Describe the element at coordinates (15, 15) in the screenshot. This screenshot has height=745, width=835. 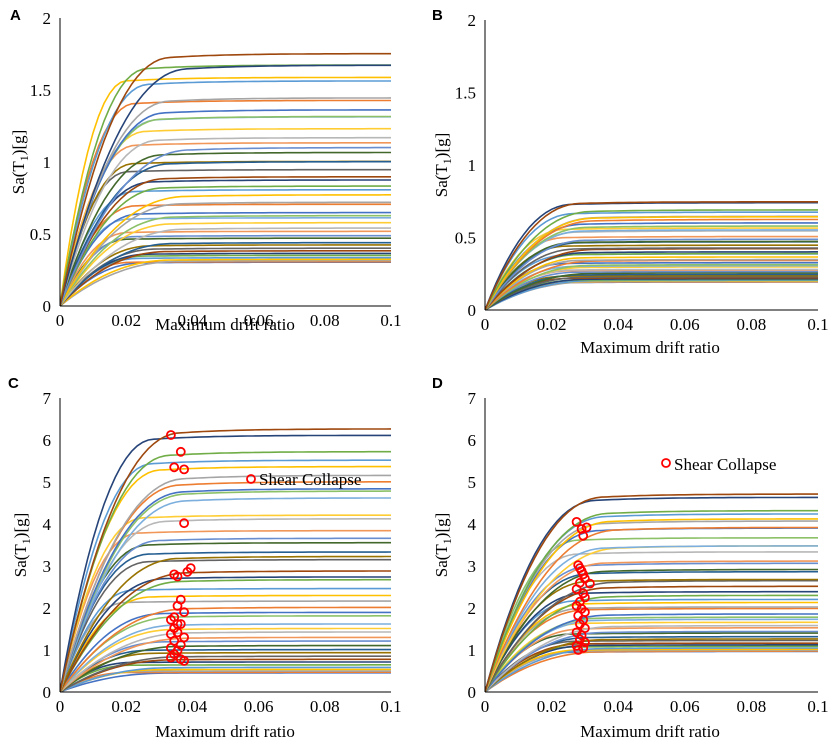
I see `panel-letter: A` at that location.